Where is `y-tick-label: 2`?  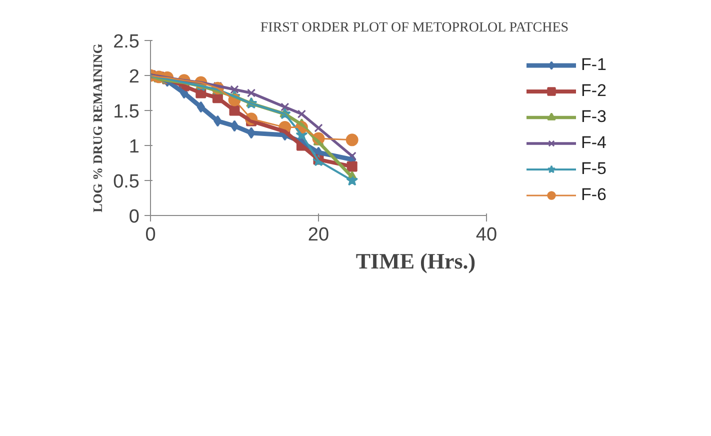
y-tick-label: 2 is located at coordinates (134, 77).